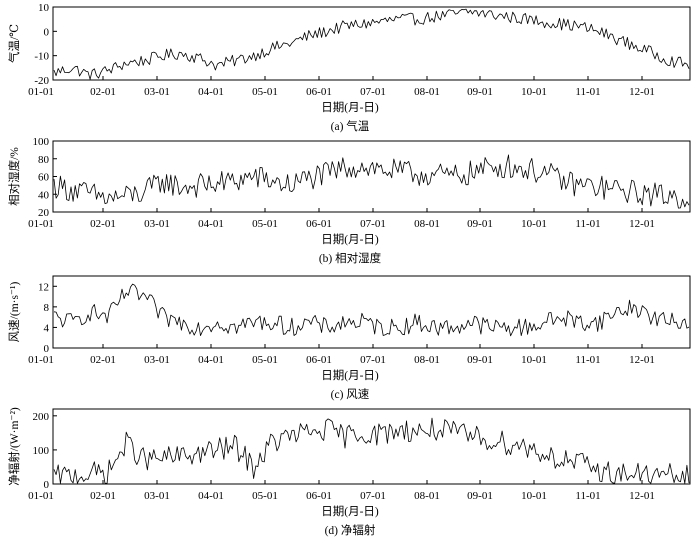 This screenshot has height=540, width=700. What do you see at coordinates (47, 328) in the screenshot?
I see `y-tick-label: 4` at bounding box center [47, 328].